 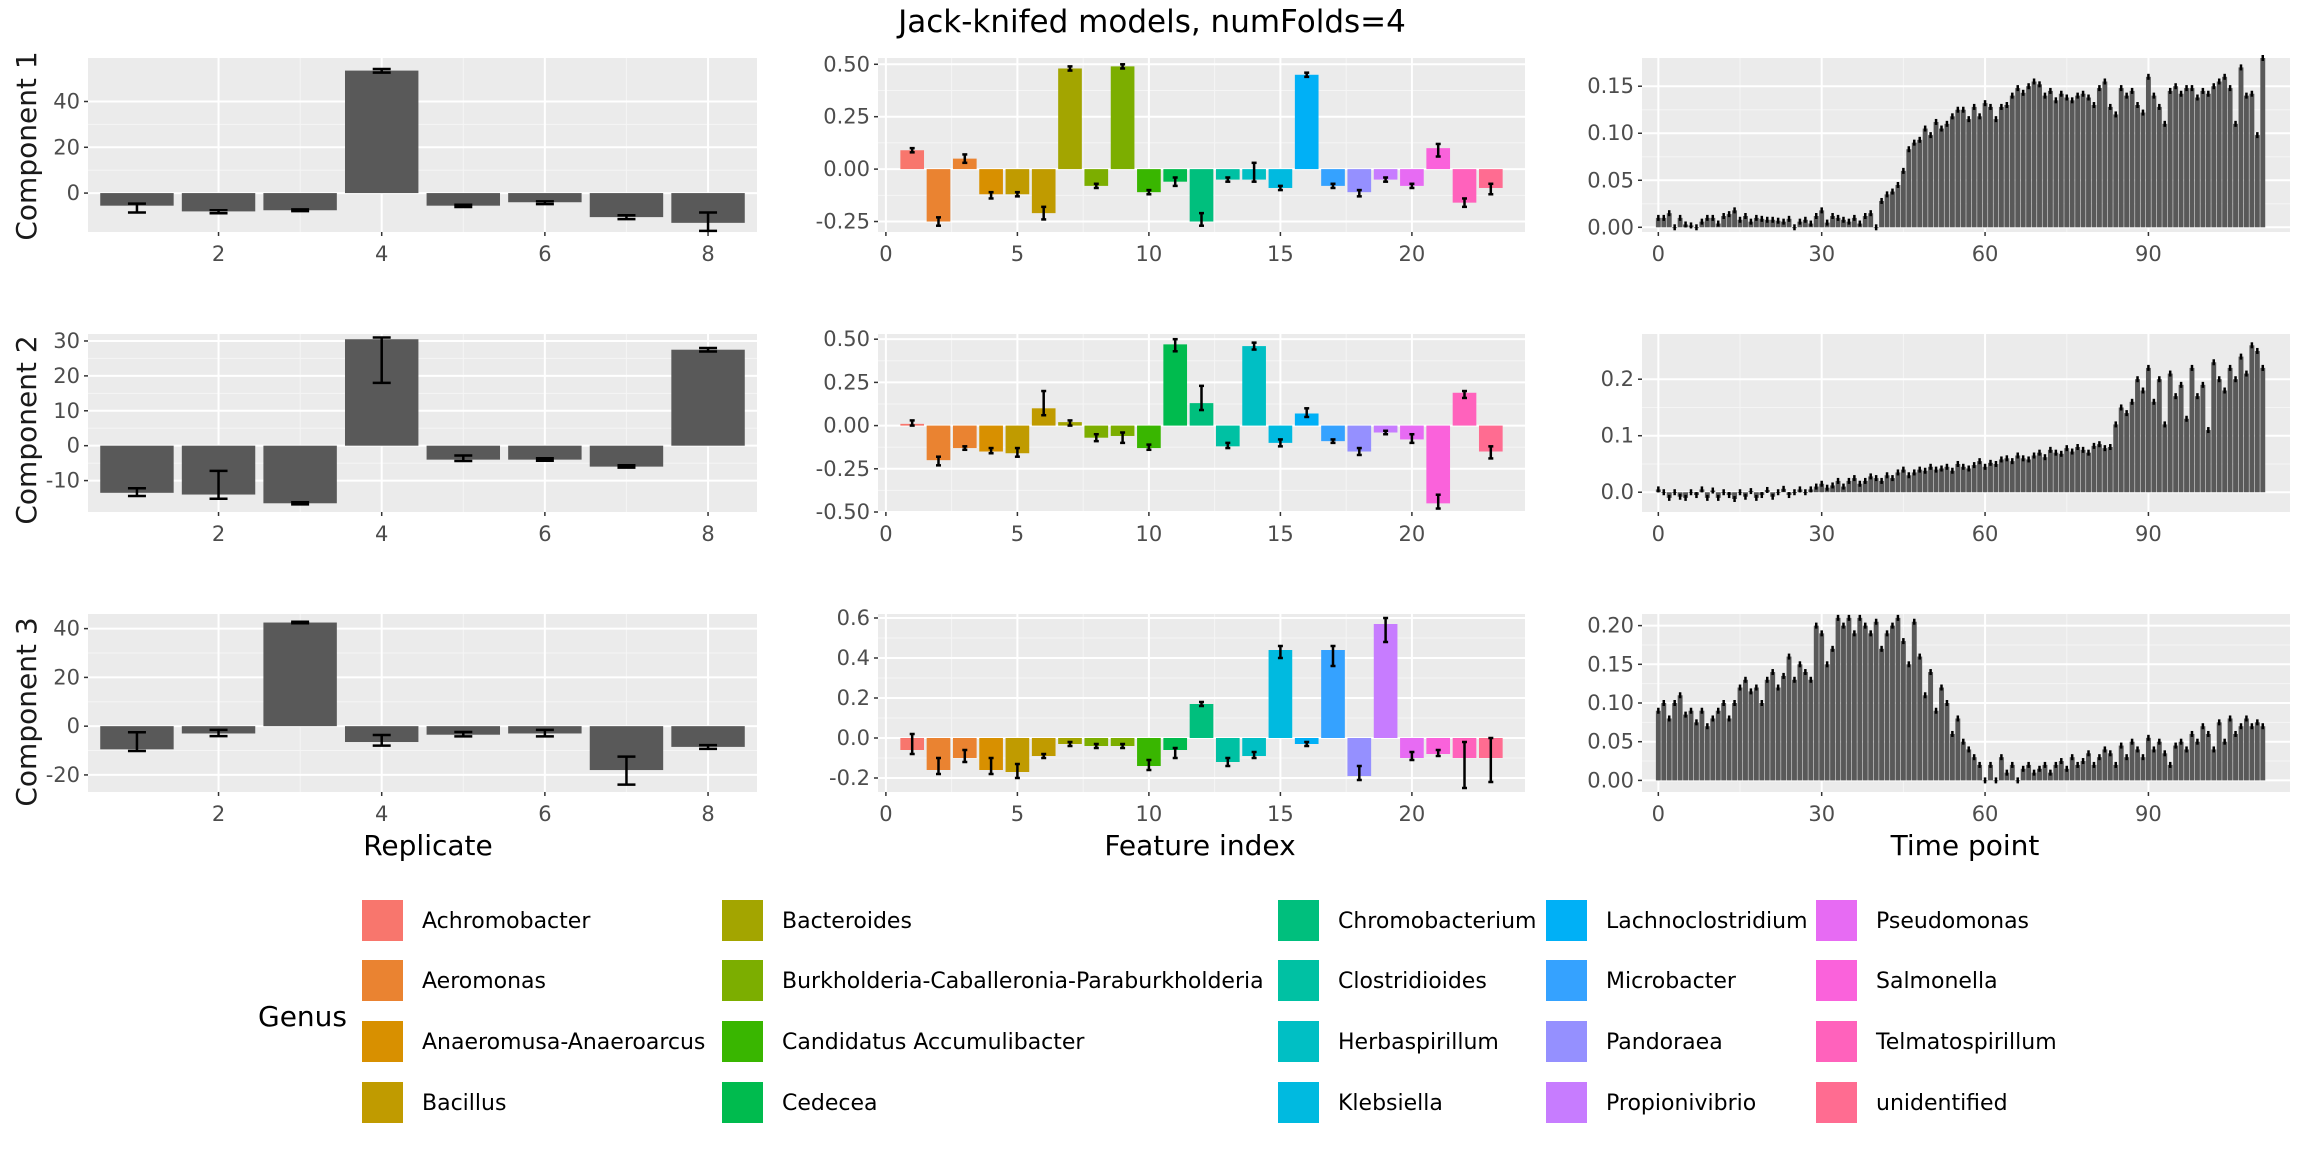 I want to click on x-tick-label: 15, so click(x=1280, y=814).